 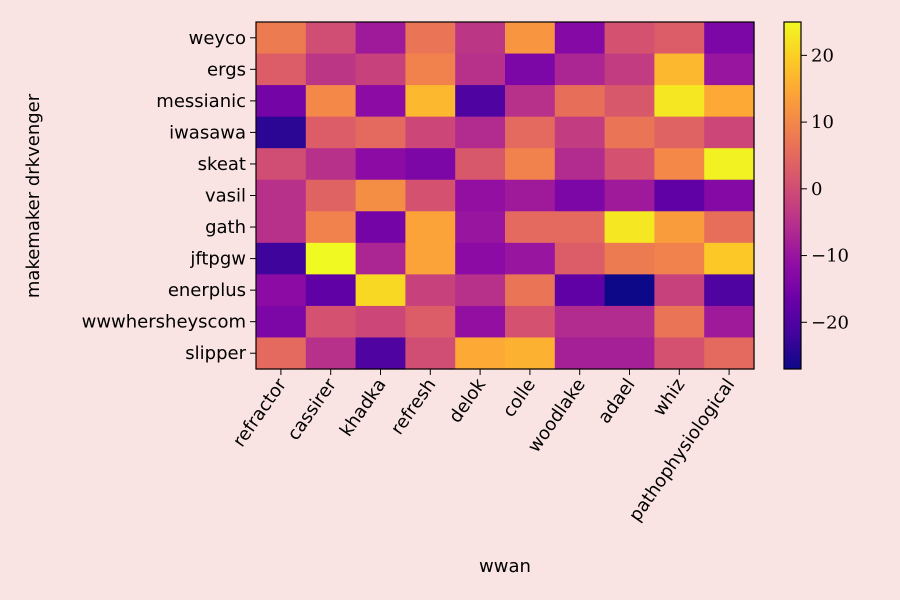 I want to click on x-tick-label: refractor, so click(x=260, y=412).